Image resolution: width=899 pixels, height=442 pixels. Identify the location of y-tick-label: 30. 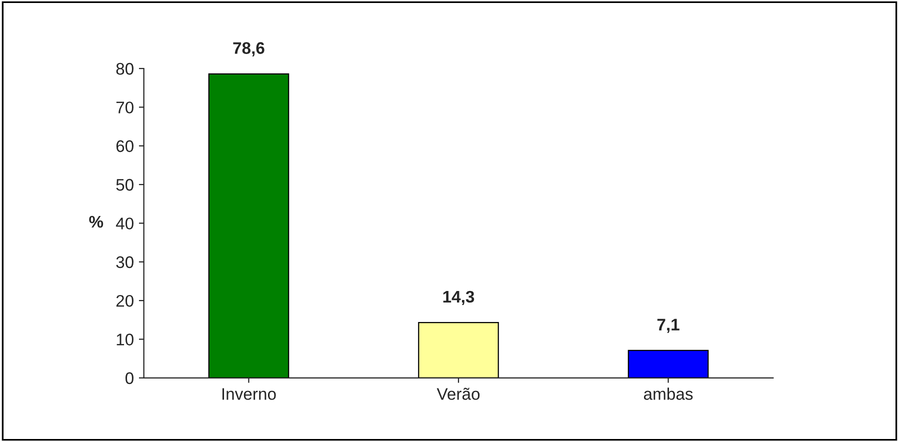
(125, 262).